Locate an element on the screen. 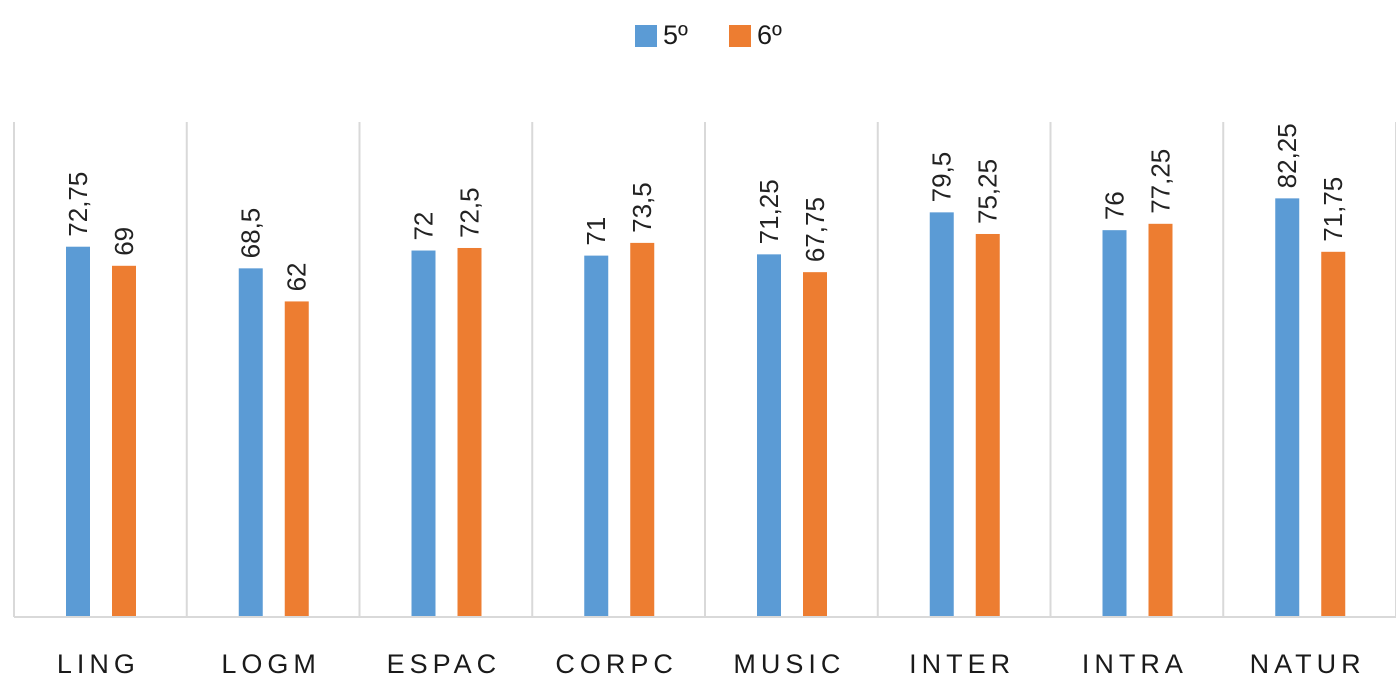  data-label-logm-series-1: 68,5 is located at coordinates (251, 233).